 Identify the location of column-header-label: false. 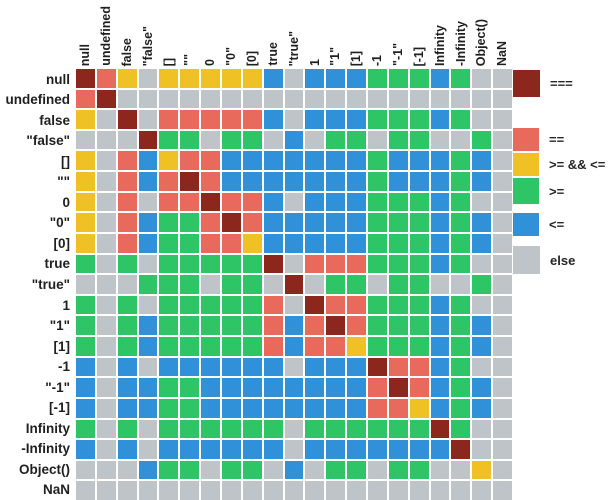
(126, 52).